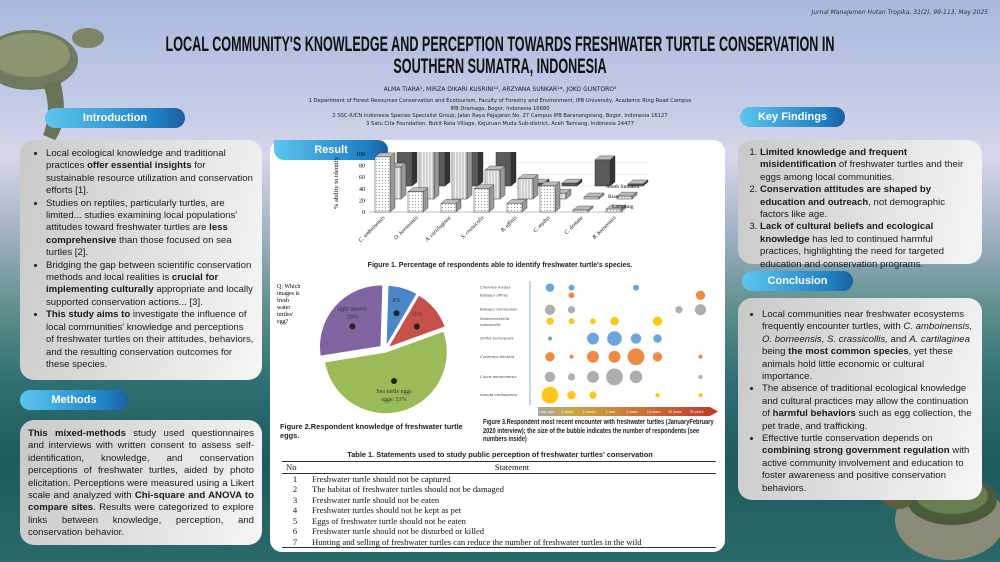 The image size is (1000, 562). I want to click on number-cell: 1, so click(295, 478).